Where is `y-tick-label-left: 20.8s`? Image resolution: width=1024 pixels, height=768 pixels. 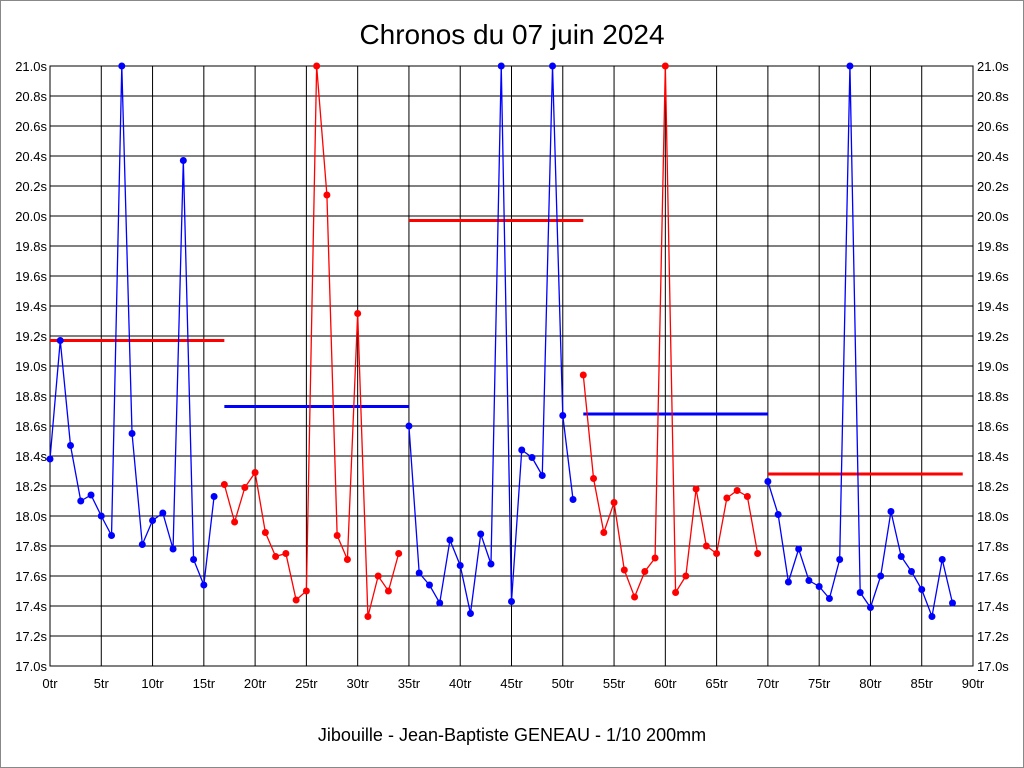 y-tick-label-left: 20.8s is located at coordinates (31, 96).